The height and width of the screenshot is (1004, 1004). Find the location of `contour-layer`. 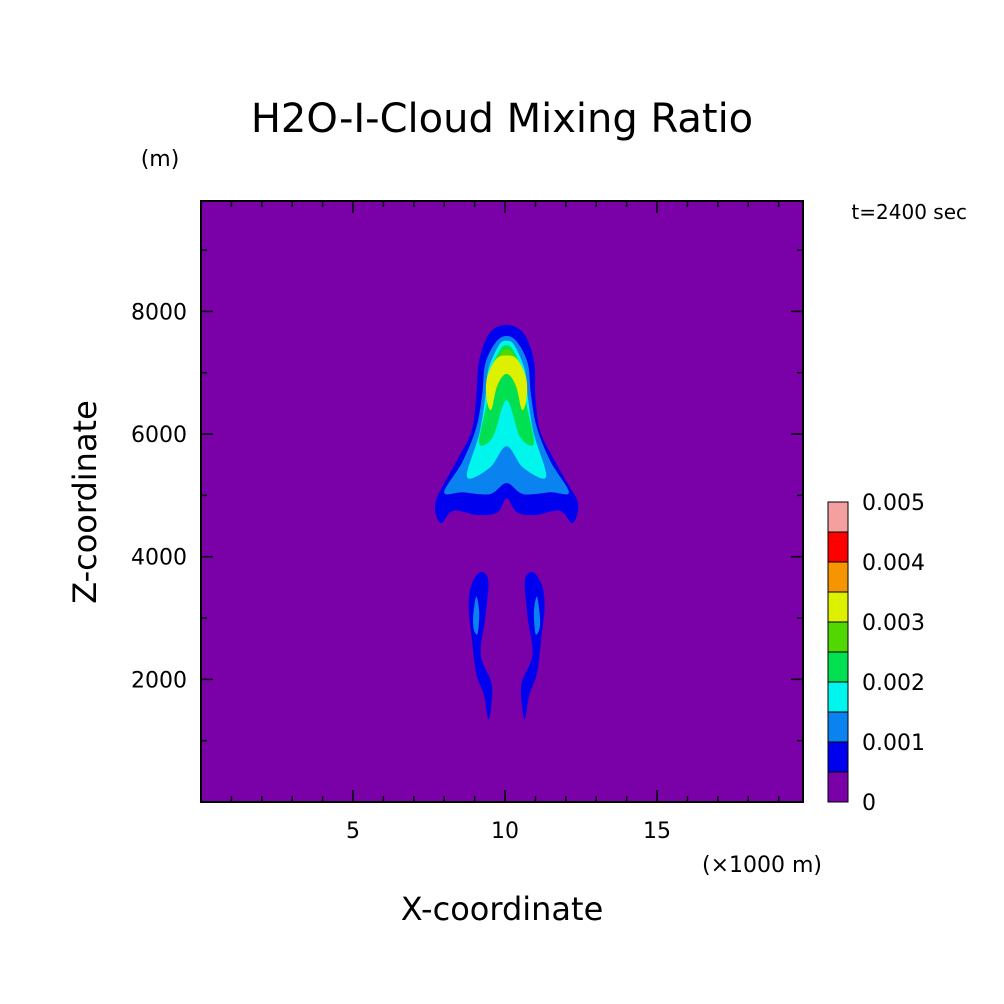

contour-layer is located at coordinates (506, 522).